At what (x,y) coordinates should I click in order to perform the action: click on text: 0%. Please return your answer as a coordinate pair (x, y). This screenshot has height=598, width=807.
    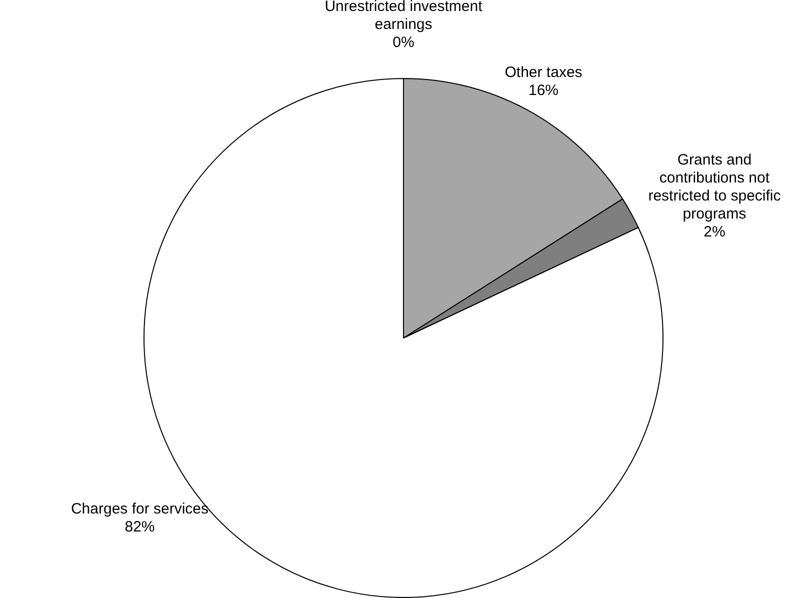
    Looking at the image, I should click on (403, 42).